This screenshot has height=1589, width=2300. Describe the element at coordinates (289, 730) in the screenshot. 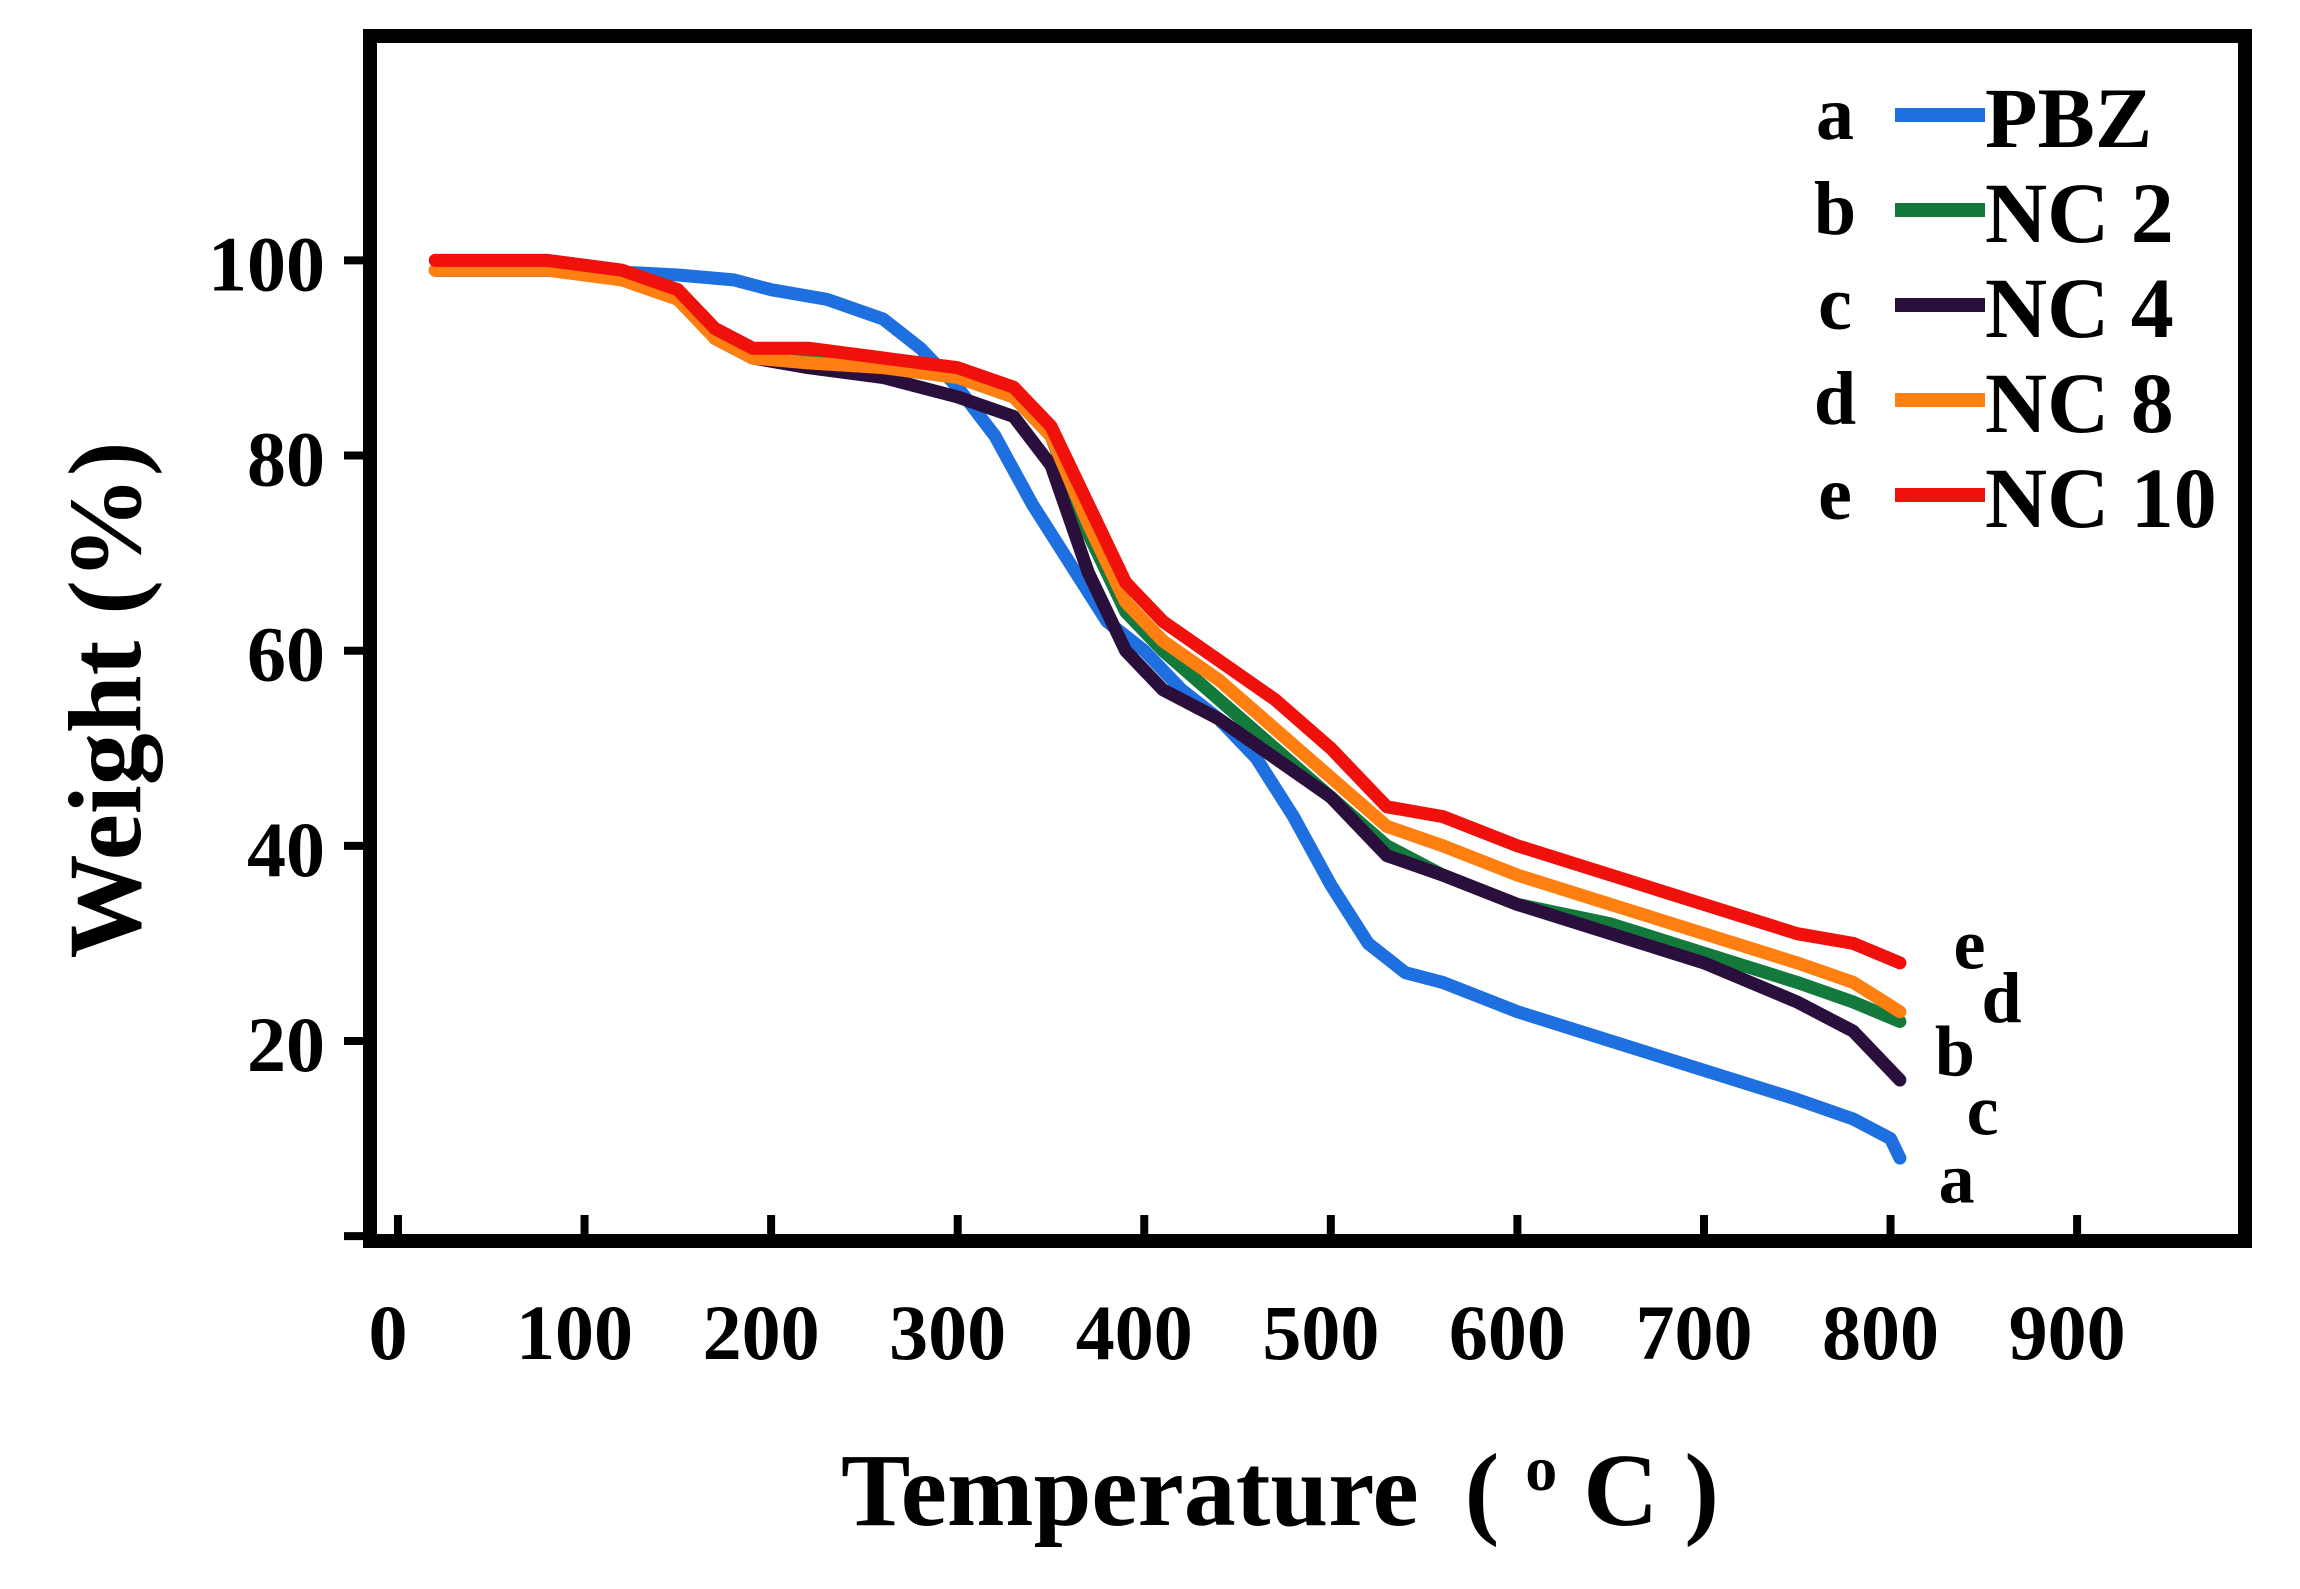

I see `y-axis-ticks: 20 40 60 80 100` at that location.